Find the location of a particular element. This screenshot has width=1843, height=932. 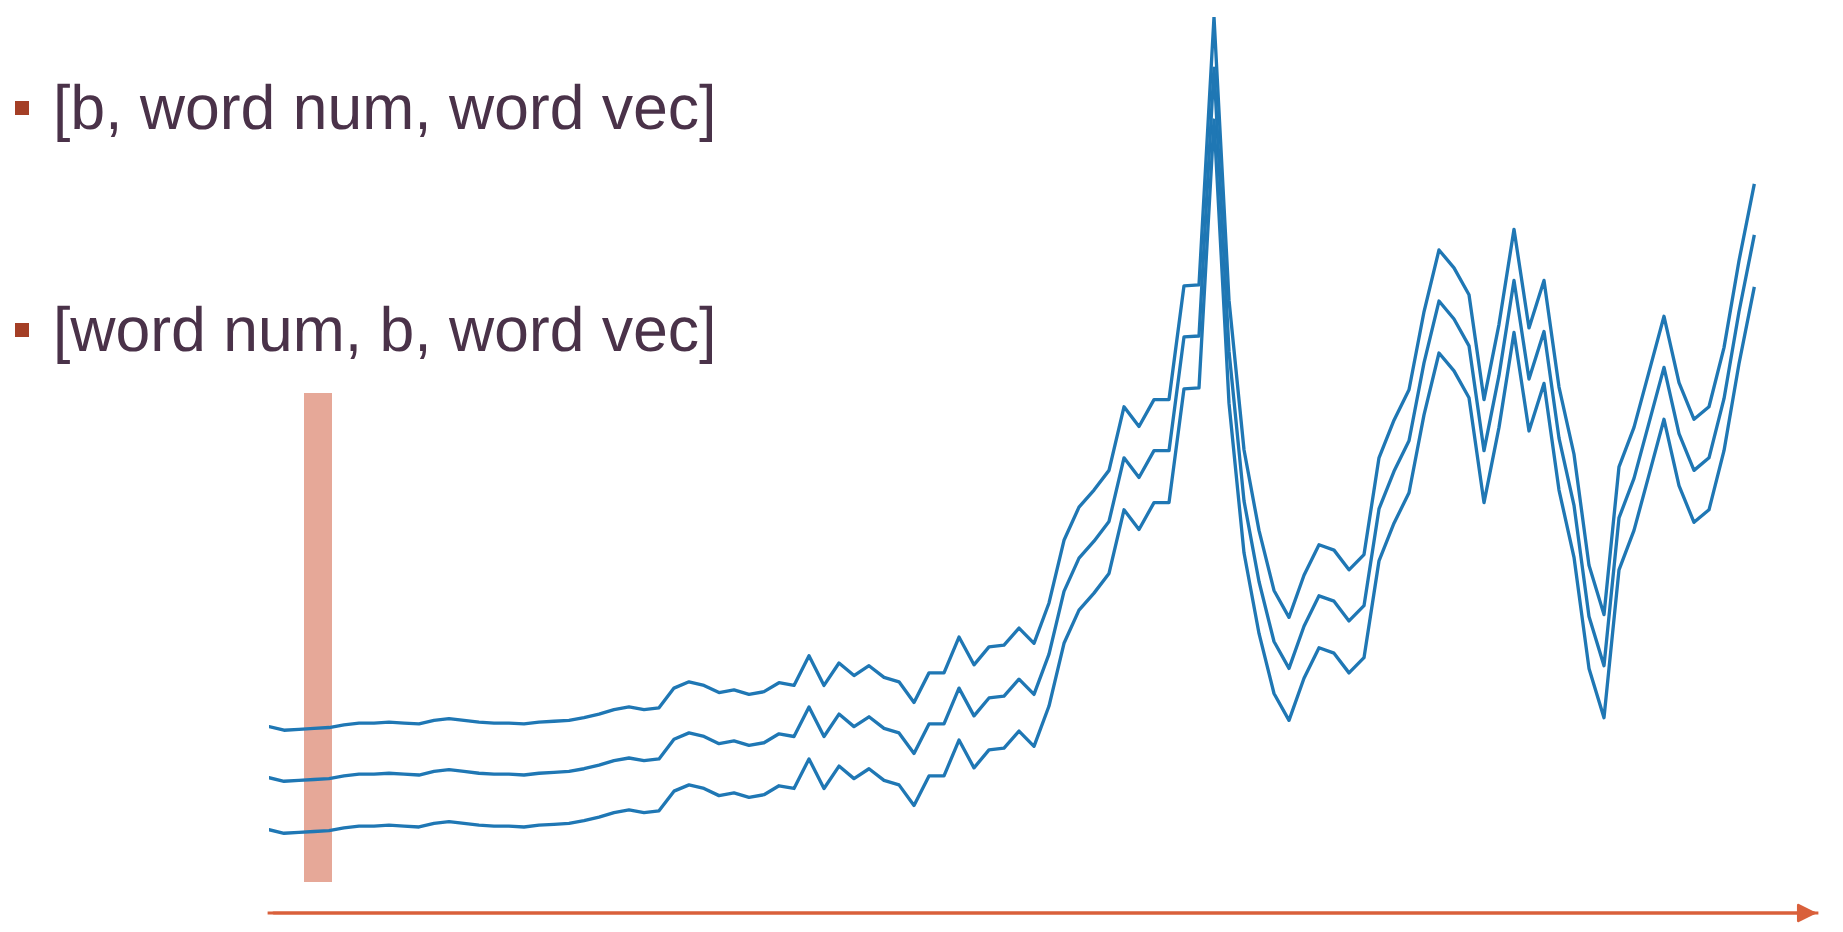

annotation: [b, word num, word vec] is located at coordinates (384, 112).